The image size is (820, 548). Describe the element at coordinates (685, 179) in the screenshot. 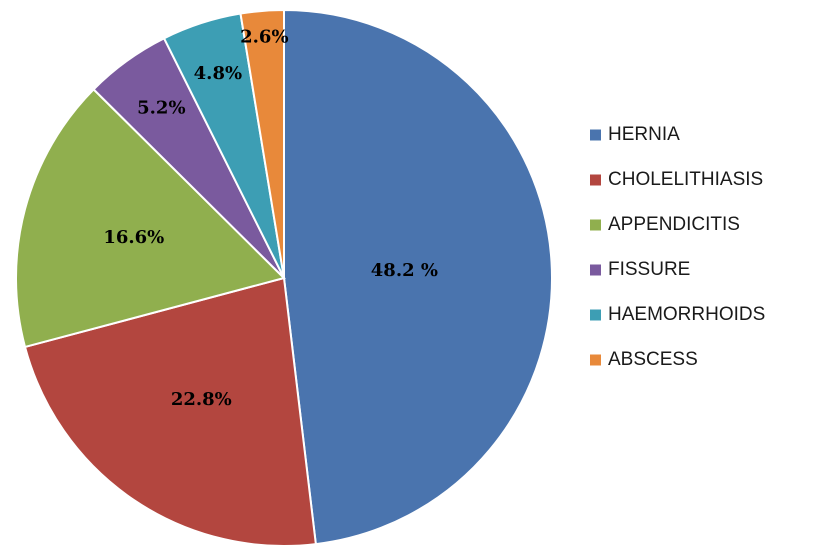

I see `legend-label-cholelithiasis: CHOLELITHIASIS` at that location.